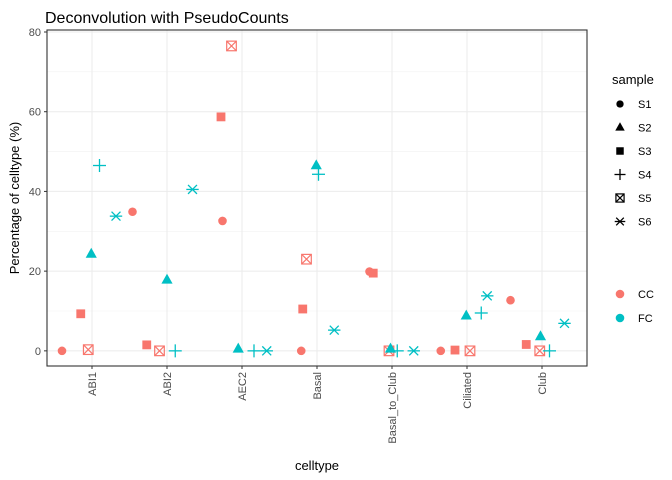 The image size is (672, 480). What do you see at coordinates (175, 351) in the screenshot?
I see `data-point-abi2-s4` at bounding box center [175, 351].